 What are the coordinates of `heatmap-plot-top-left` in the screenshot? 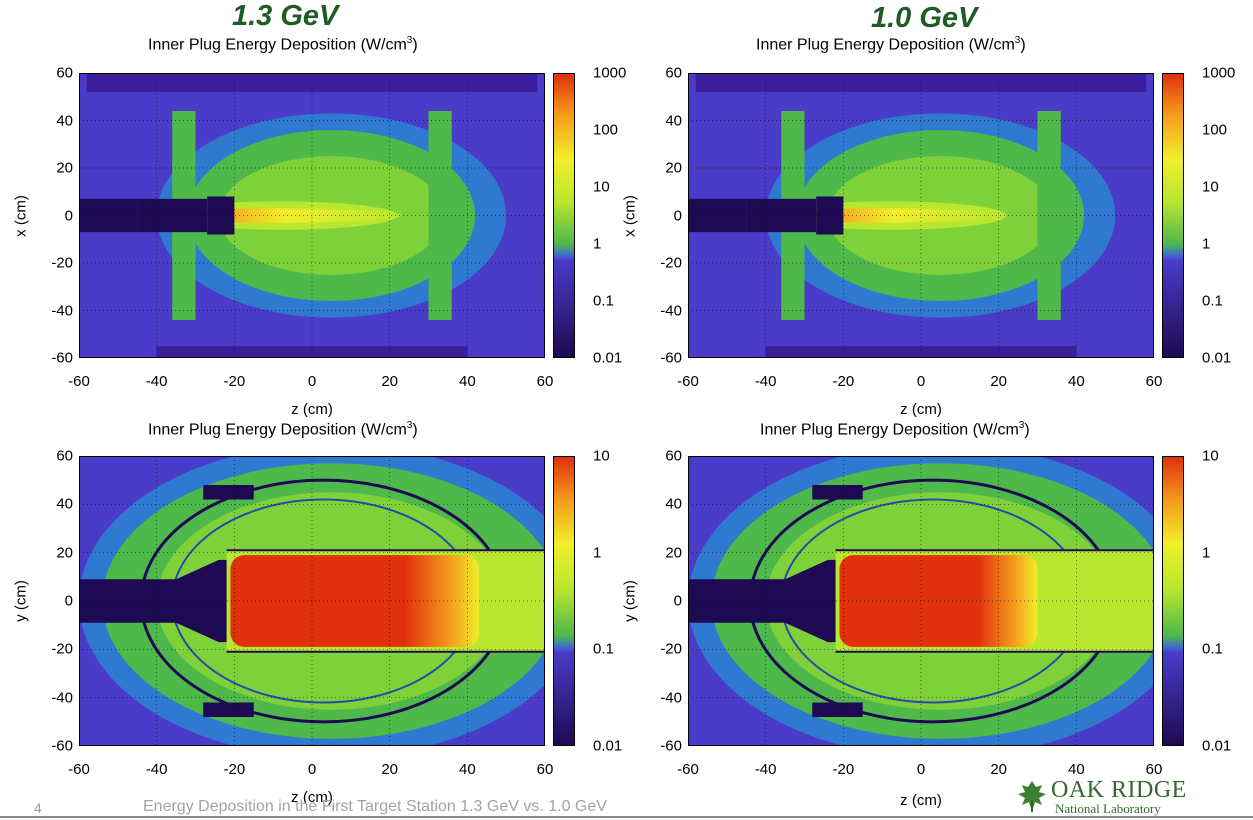 It's located at (312, 215).